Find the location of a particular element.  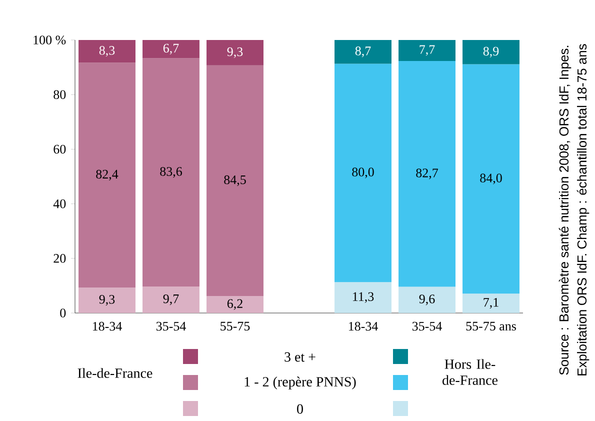

data-label: 7,7 is located at coordinates (427, 50).